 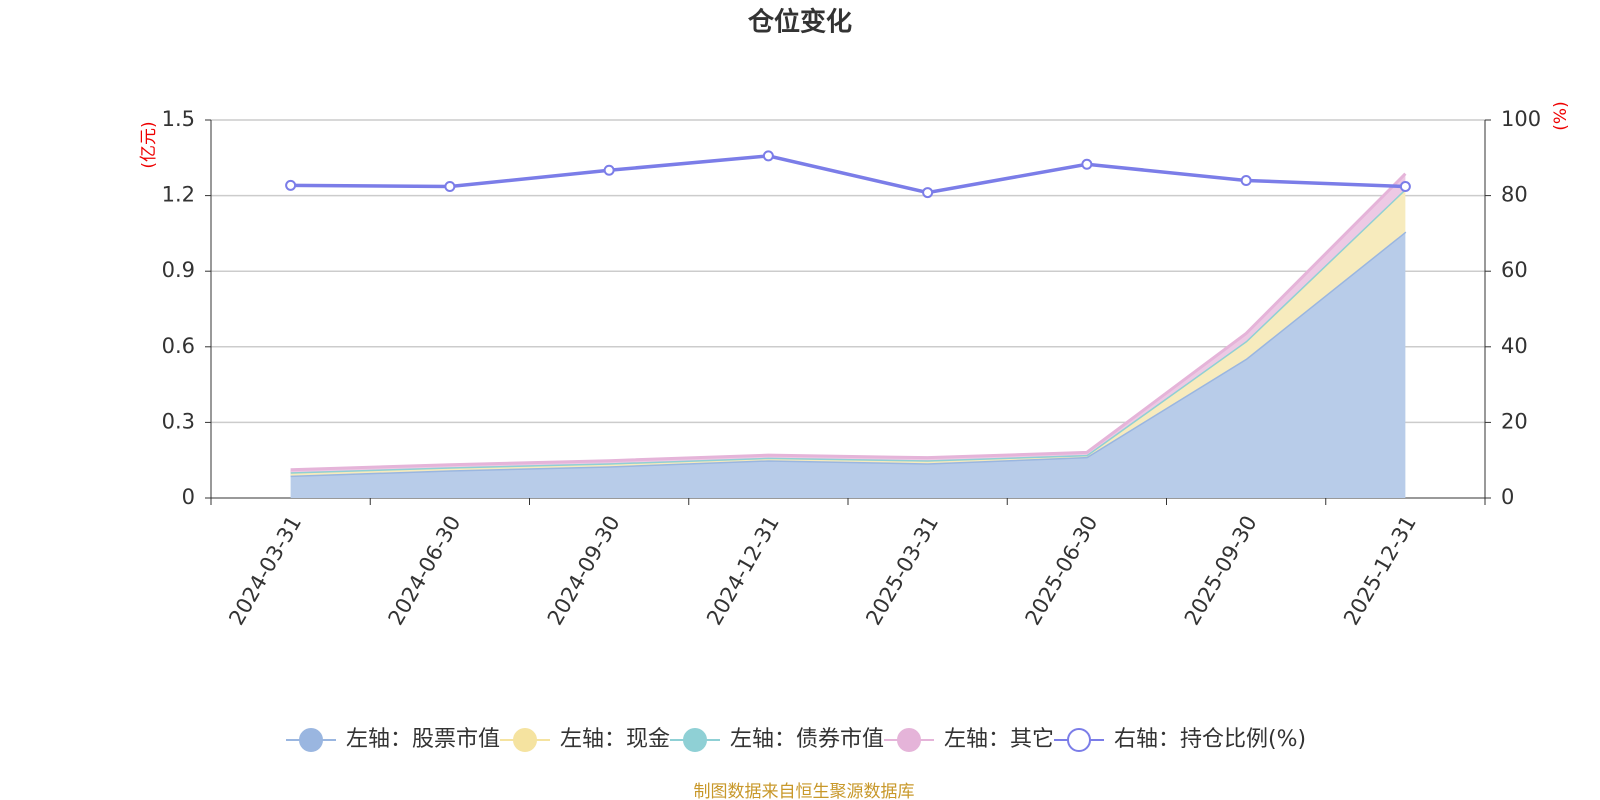 I want to click on y2-tick-label: 80, so click(x=1514, y=195).